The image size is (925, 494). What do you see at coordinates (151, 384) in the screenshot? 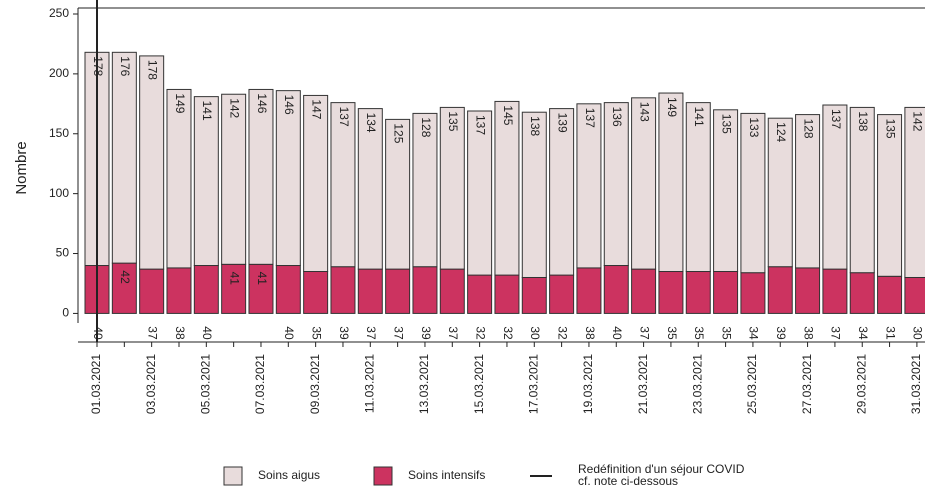
I see `x-tick-label: 03.03.2021` at bounding box center [151, 384].